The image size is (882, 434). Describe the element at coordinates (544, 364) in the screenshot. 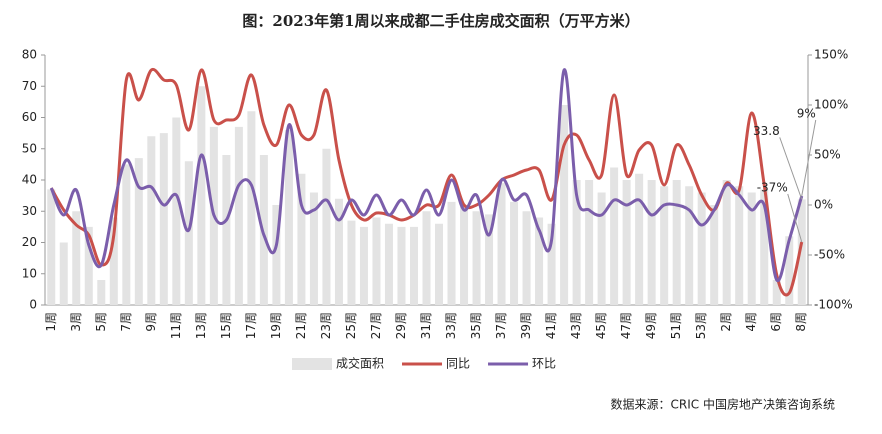

I see `legend-label: 环比` at that location.